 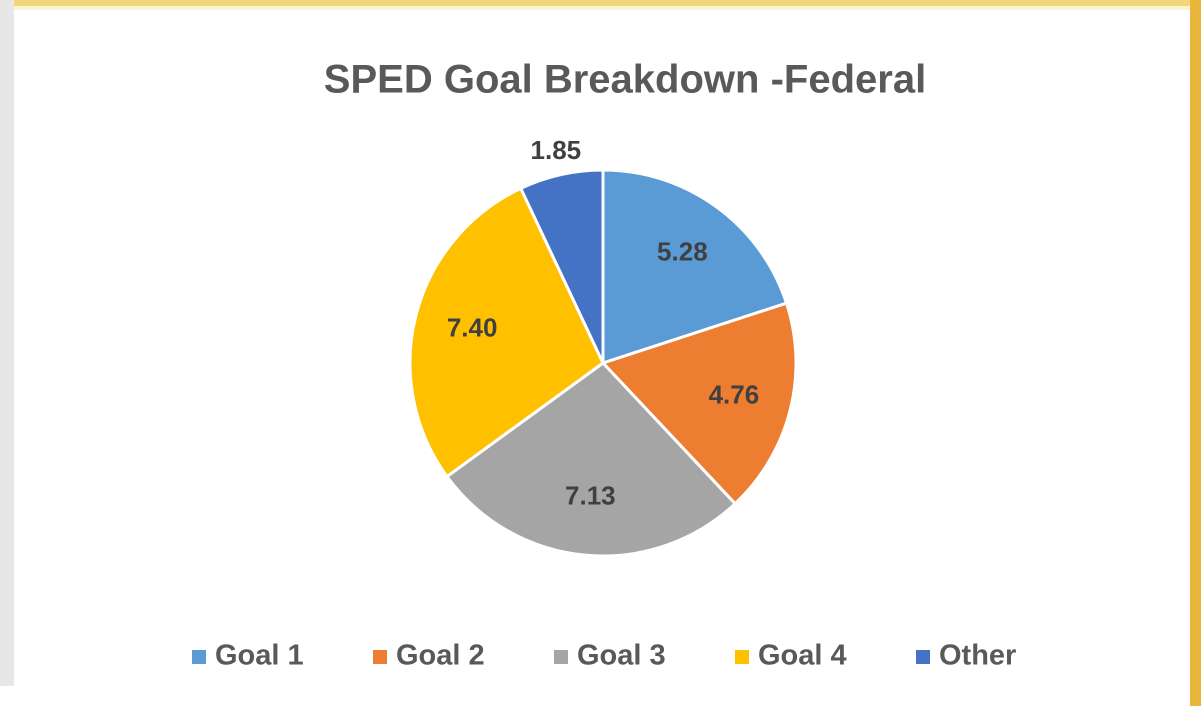 What do you see at coordinates (7, 353) in the screenshot?
I see `left-border` at bounding box center [7, 353].